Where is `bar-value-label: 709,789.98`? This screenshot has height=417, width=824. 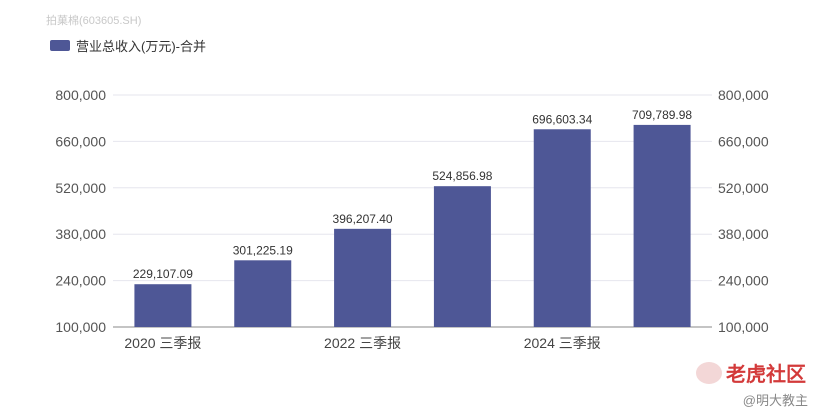 bar-value-label: 709,789.98 is located at coordinates (662, 115).